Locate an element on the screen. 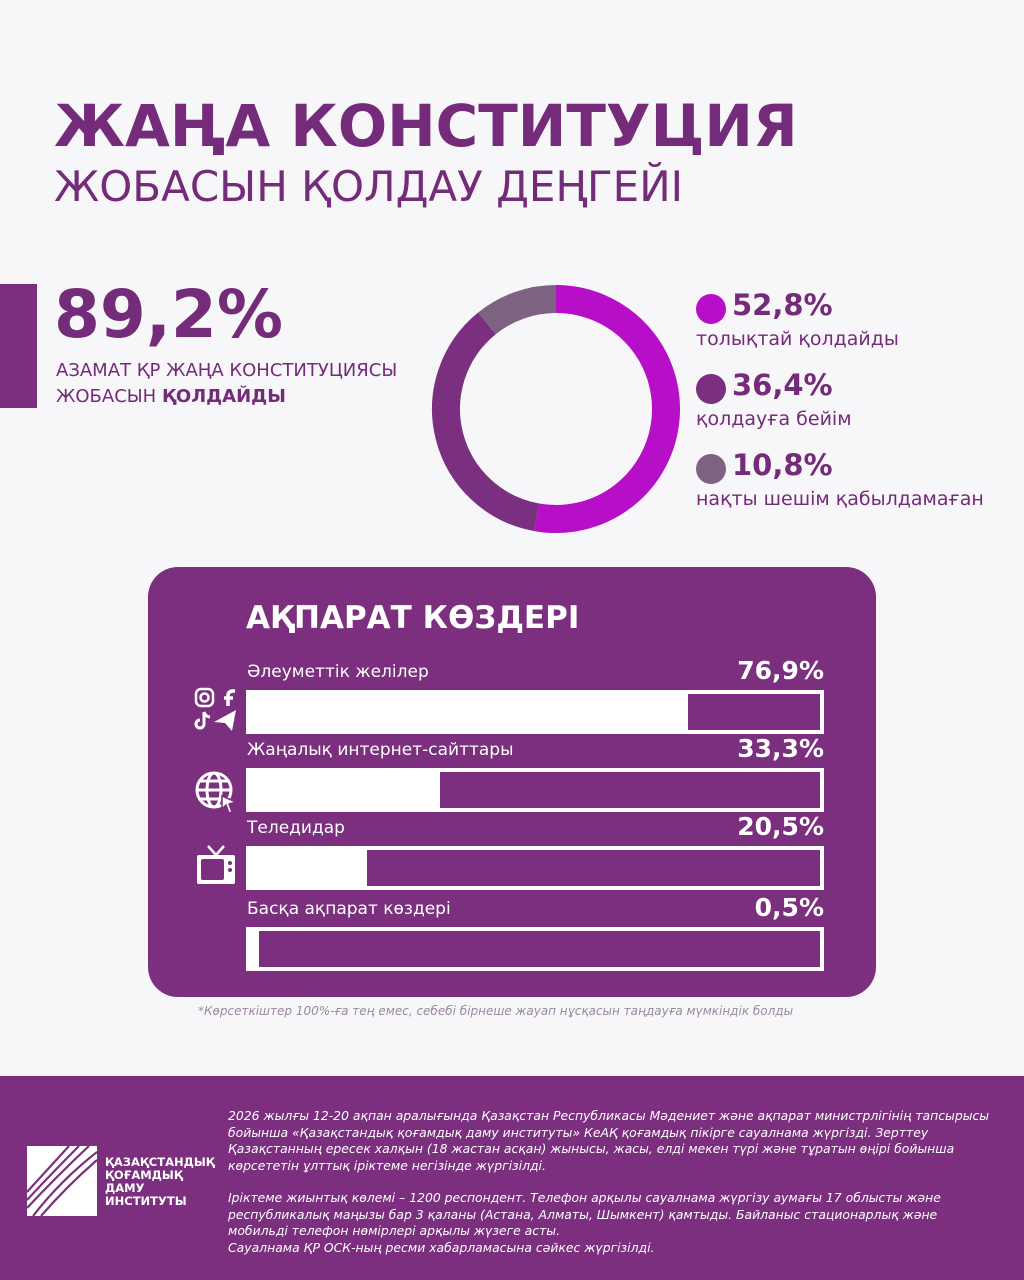 Image resolution: width=1024 pixels, height=1280 pixels. bar-value-label: 33,3% is located at coordinates (780, 748).